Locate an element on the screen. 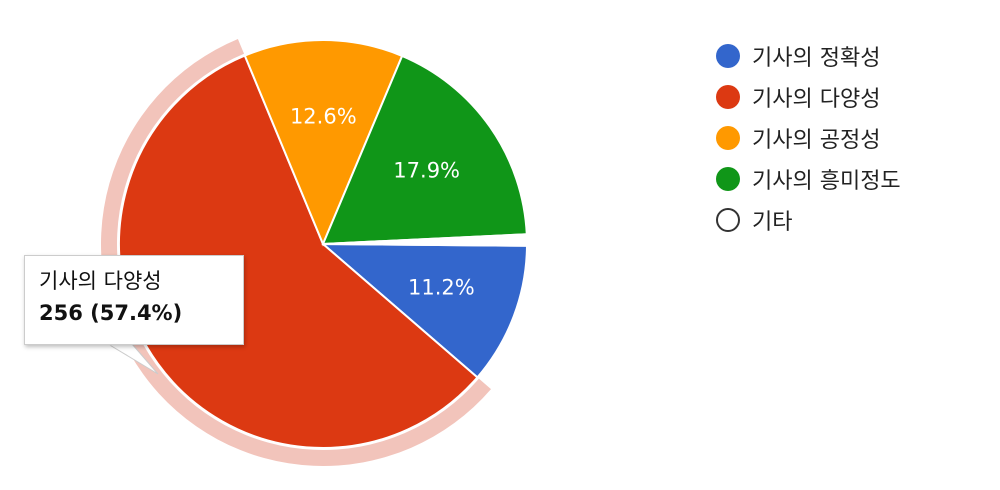 This screenshot has height=490, width=1000. legend-label: 기사의 정확성 is located at coordinates (816, 59).